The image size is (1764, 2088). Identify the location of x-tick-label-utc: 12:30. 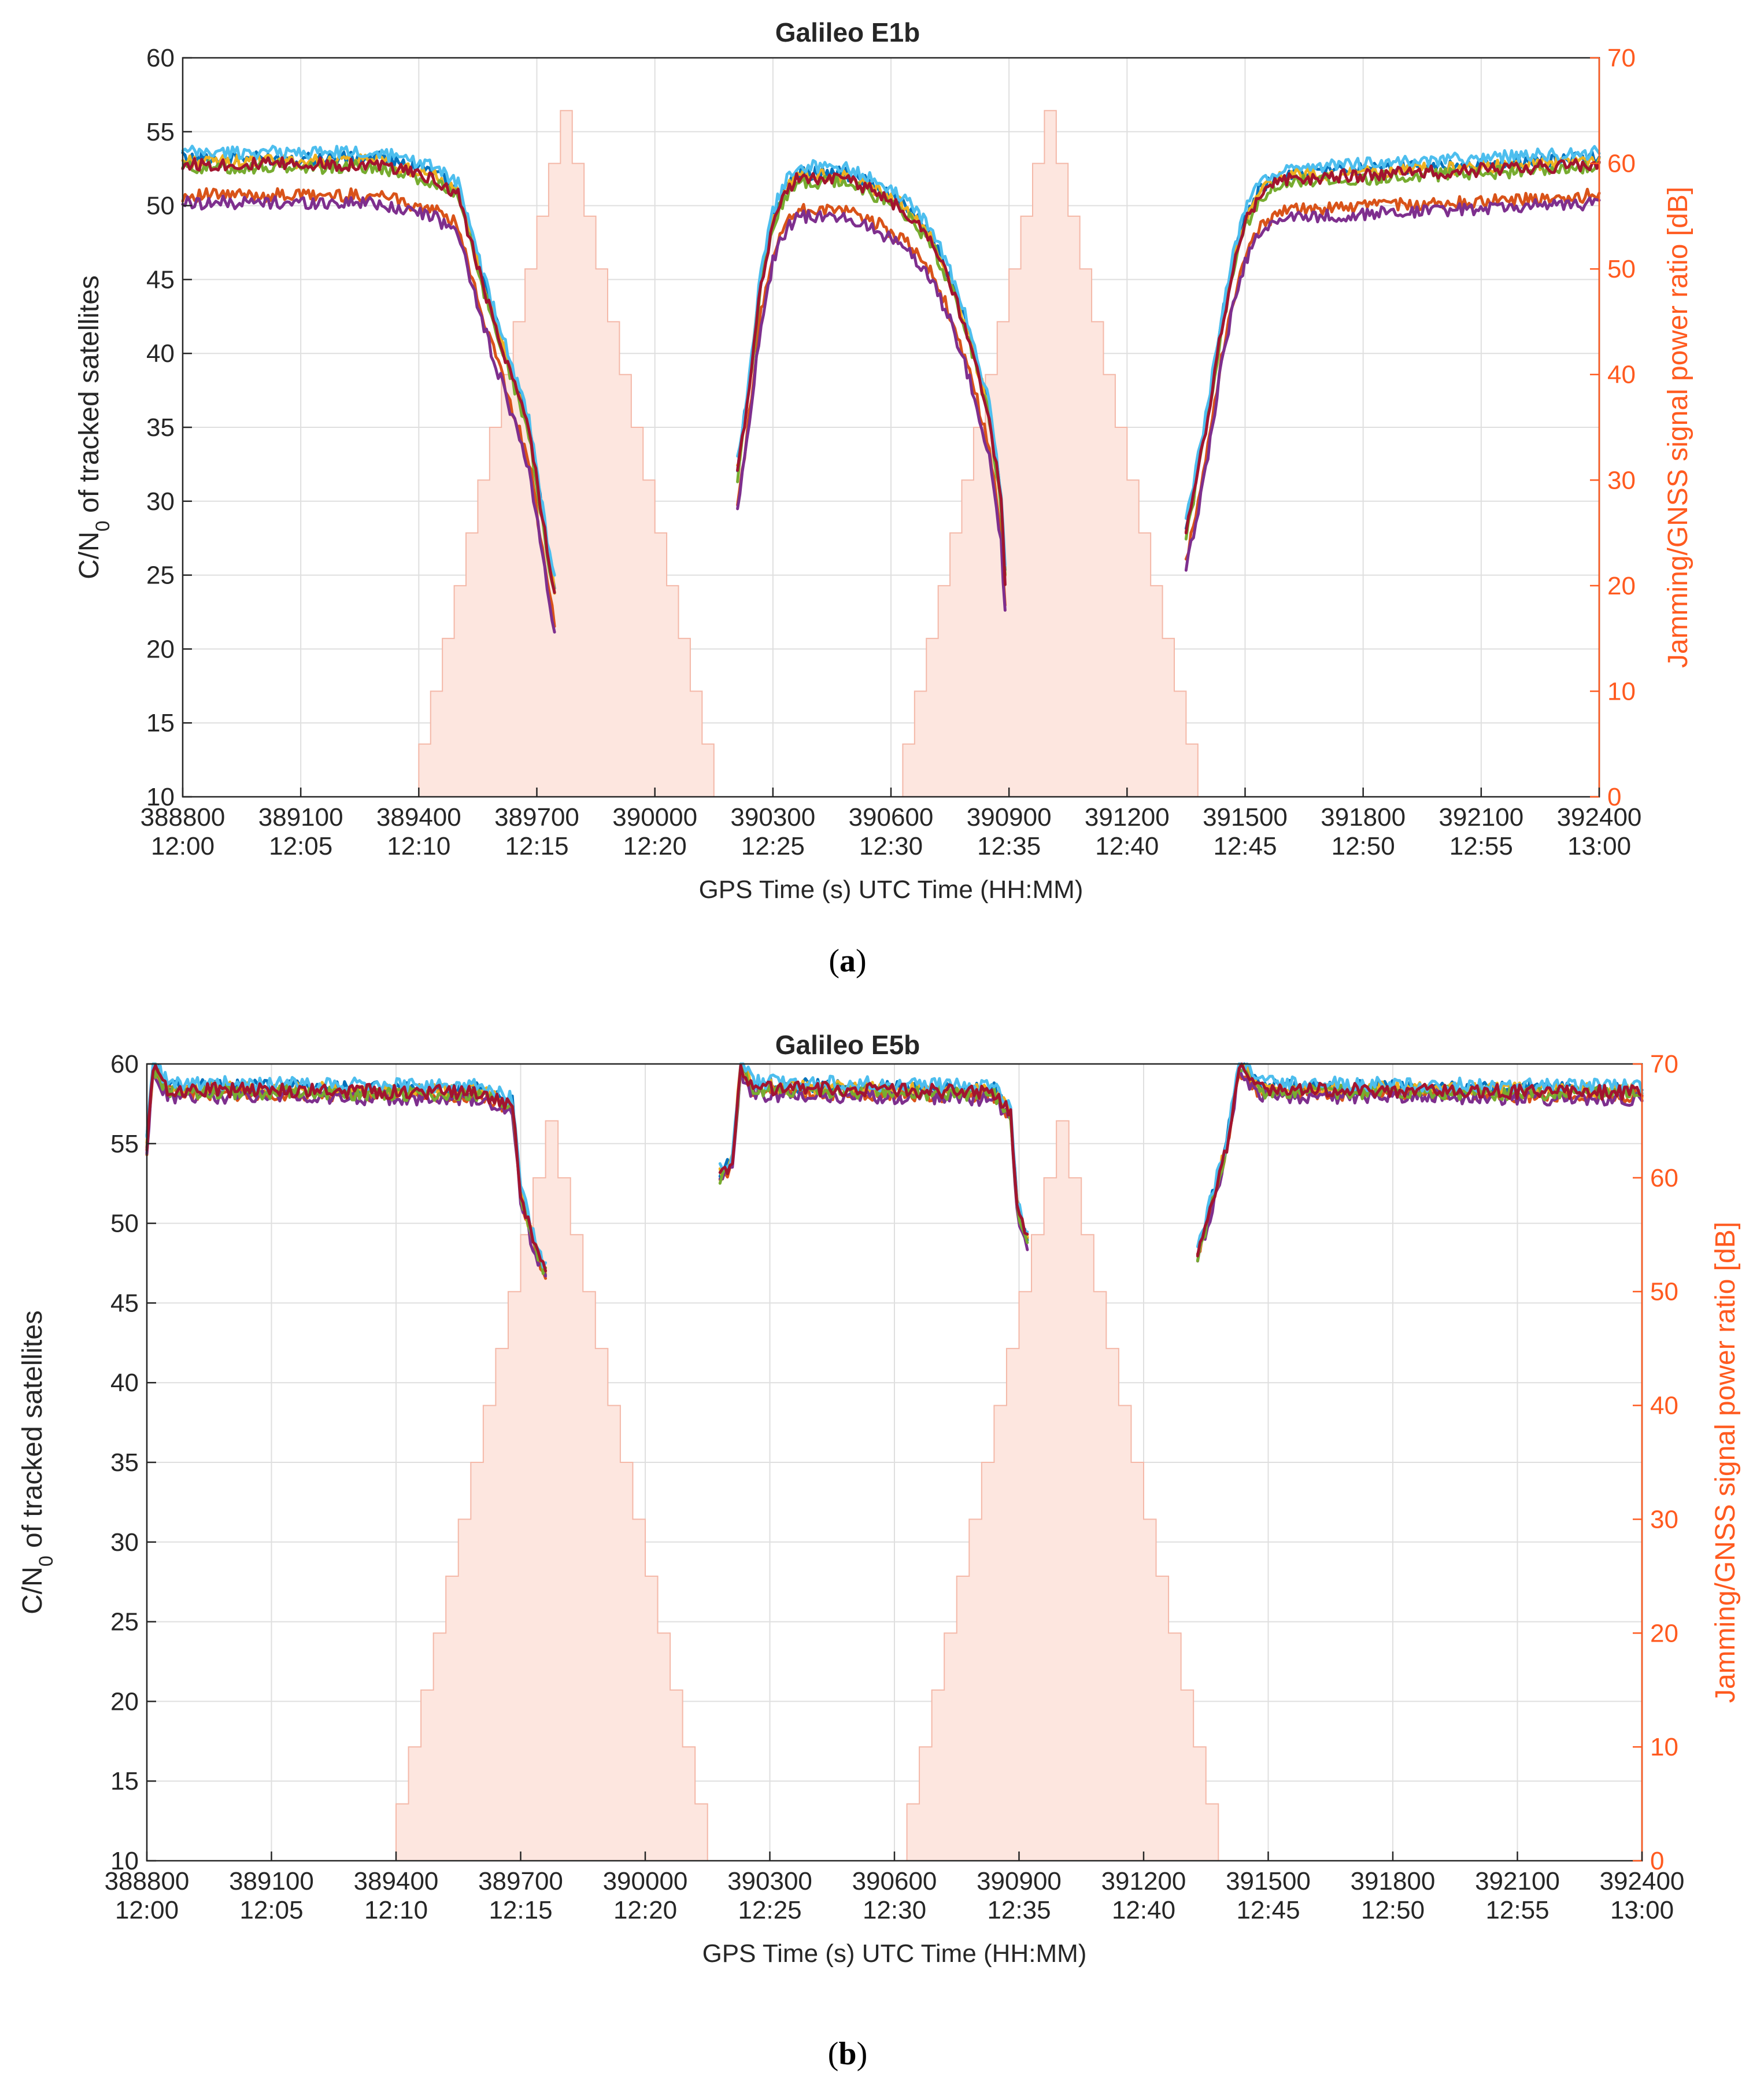
(891, 846).